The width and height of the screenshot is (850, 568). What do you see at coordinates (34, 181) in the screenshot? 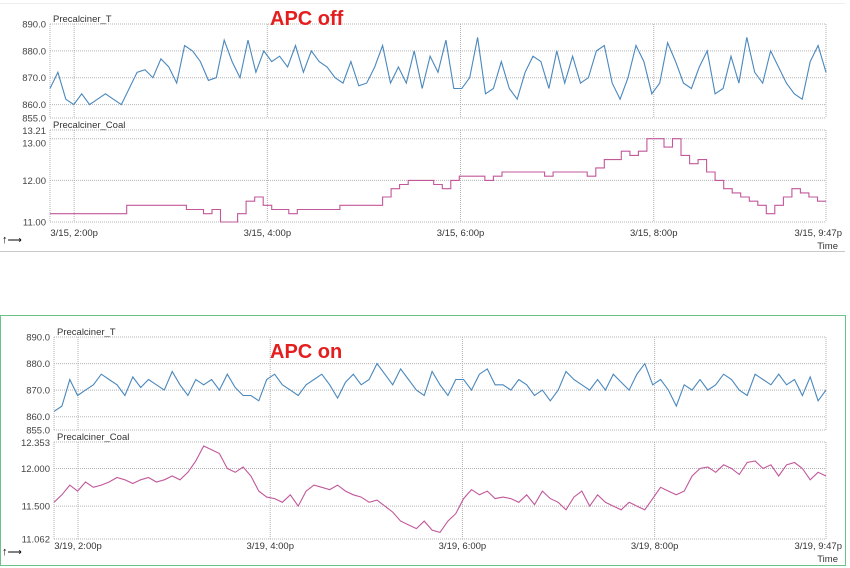
I see `y-tick-label: 12.00` at bounding box center [34, 181].